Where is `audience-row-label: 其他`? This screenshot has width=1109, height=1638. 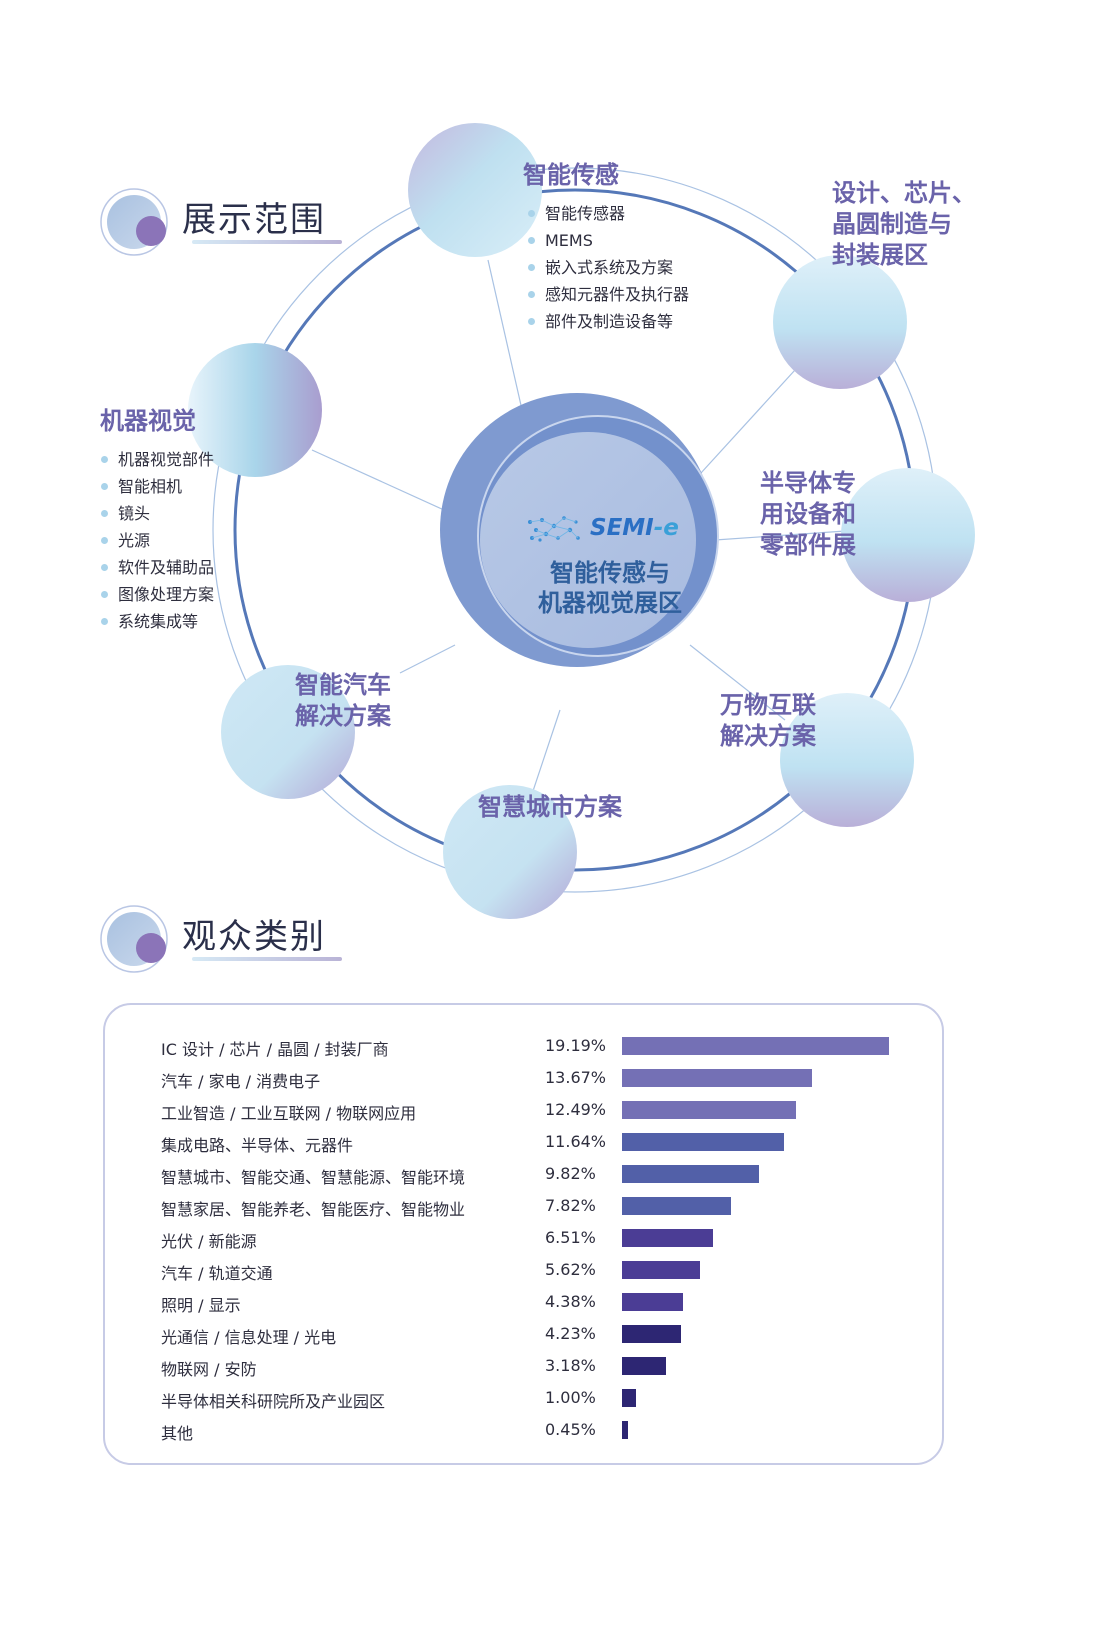 audience-row-label: 其他 is located at coordinates (177, 1433).